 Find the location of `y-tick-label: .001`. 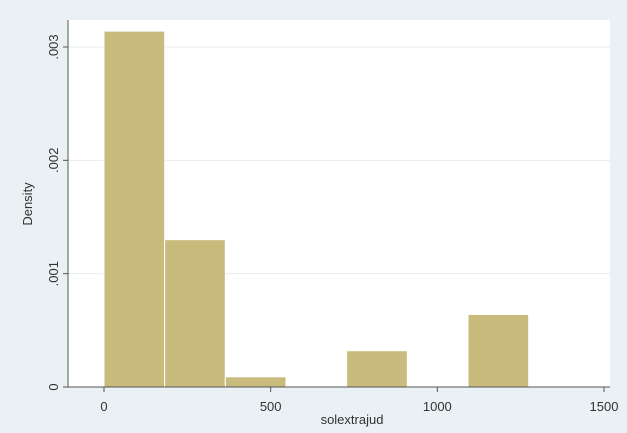

y-tick-label: .001 is located at coordinates (53, 273).